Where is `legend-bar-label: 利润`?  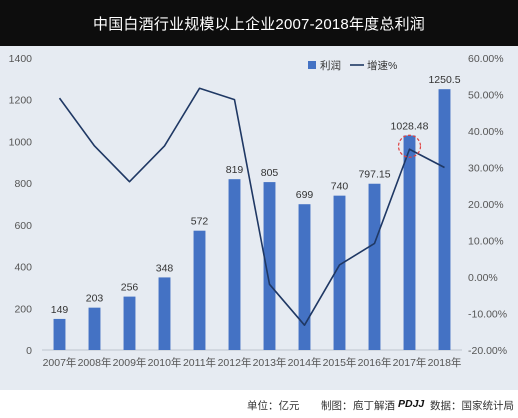 legend-bar-label: 利润 is located at coordinates (330, 65).